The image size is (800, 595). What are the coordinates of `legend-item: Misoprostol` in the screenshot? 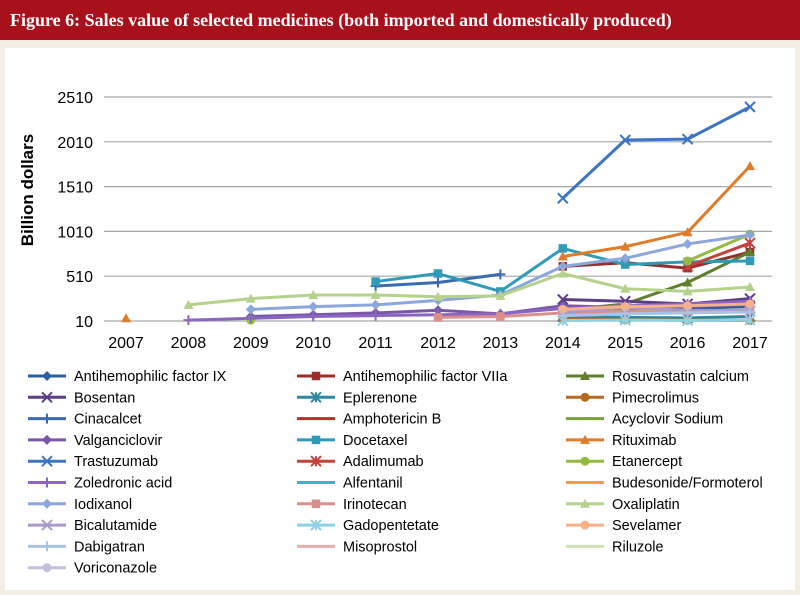 It's located at (357, 547).